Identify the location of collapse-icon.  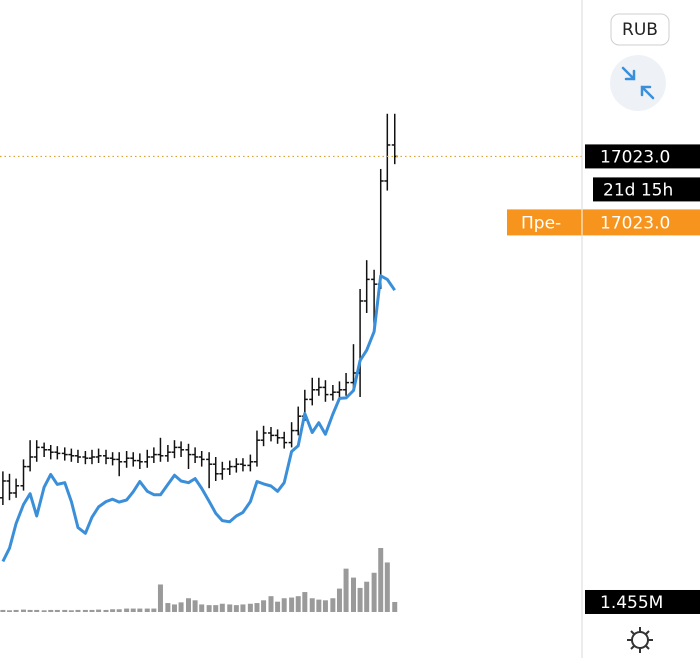
(638, 83).